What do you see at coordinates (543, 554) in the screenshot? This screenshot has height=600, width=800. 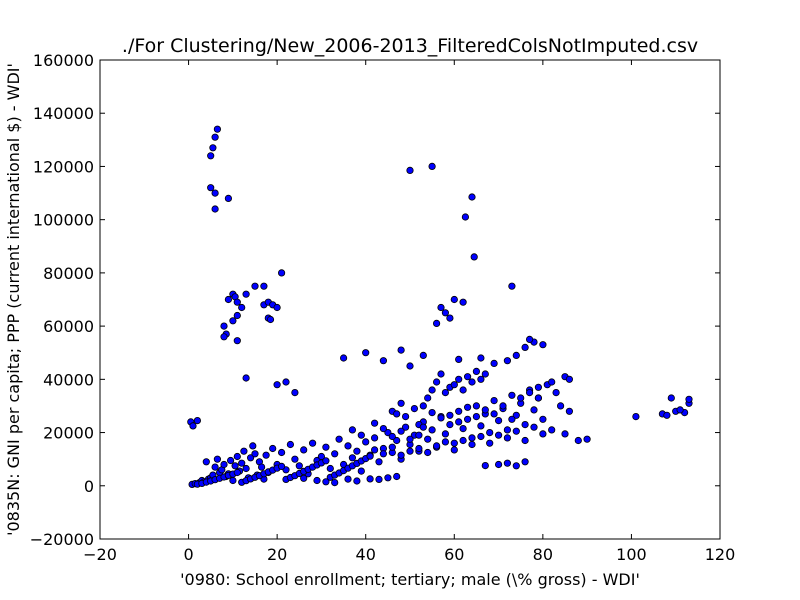 I see `x-tick-label-5: 80` at bounding box center [543, 554].